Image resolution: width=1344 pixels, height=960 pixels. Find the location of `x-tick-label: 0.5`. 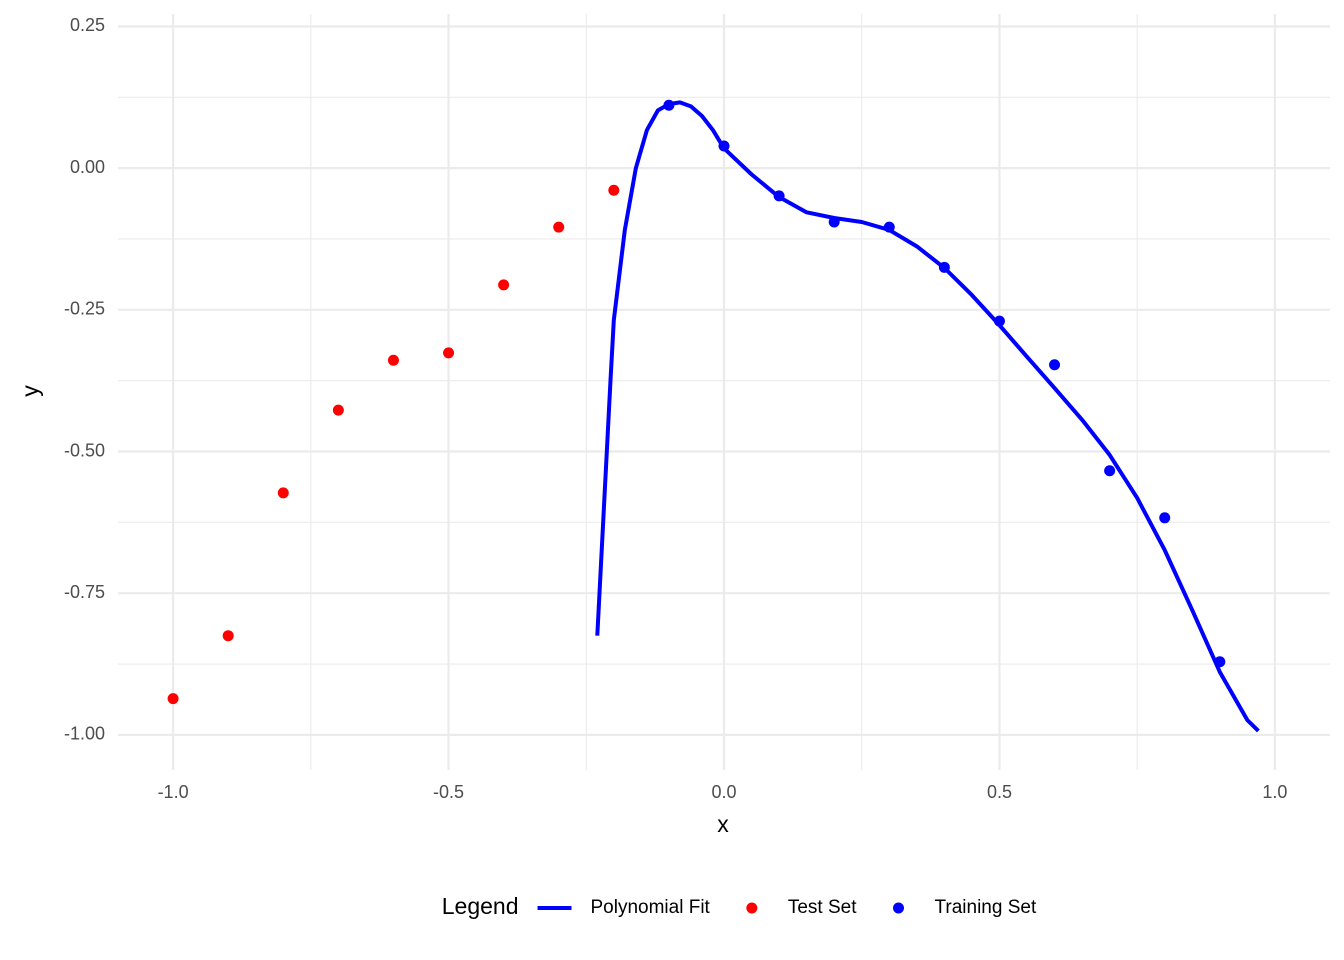

x-tick-label: 0.5 is located at coordinates (999, 792).